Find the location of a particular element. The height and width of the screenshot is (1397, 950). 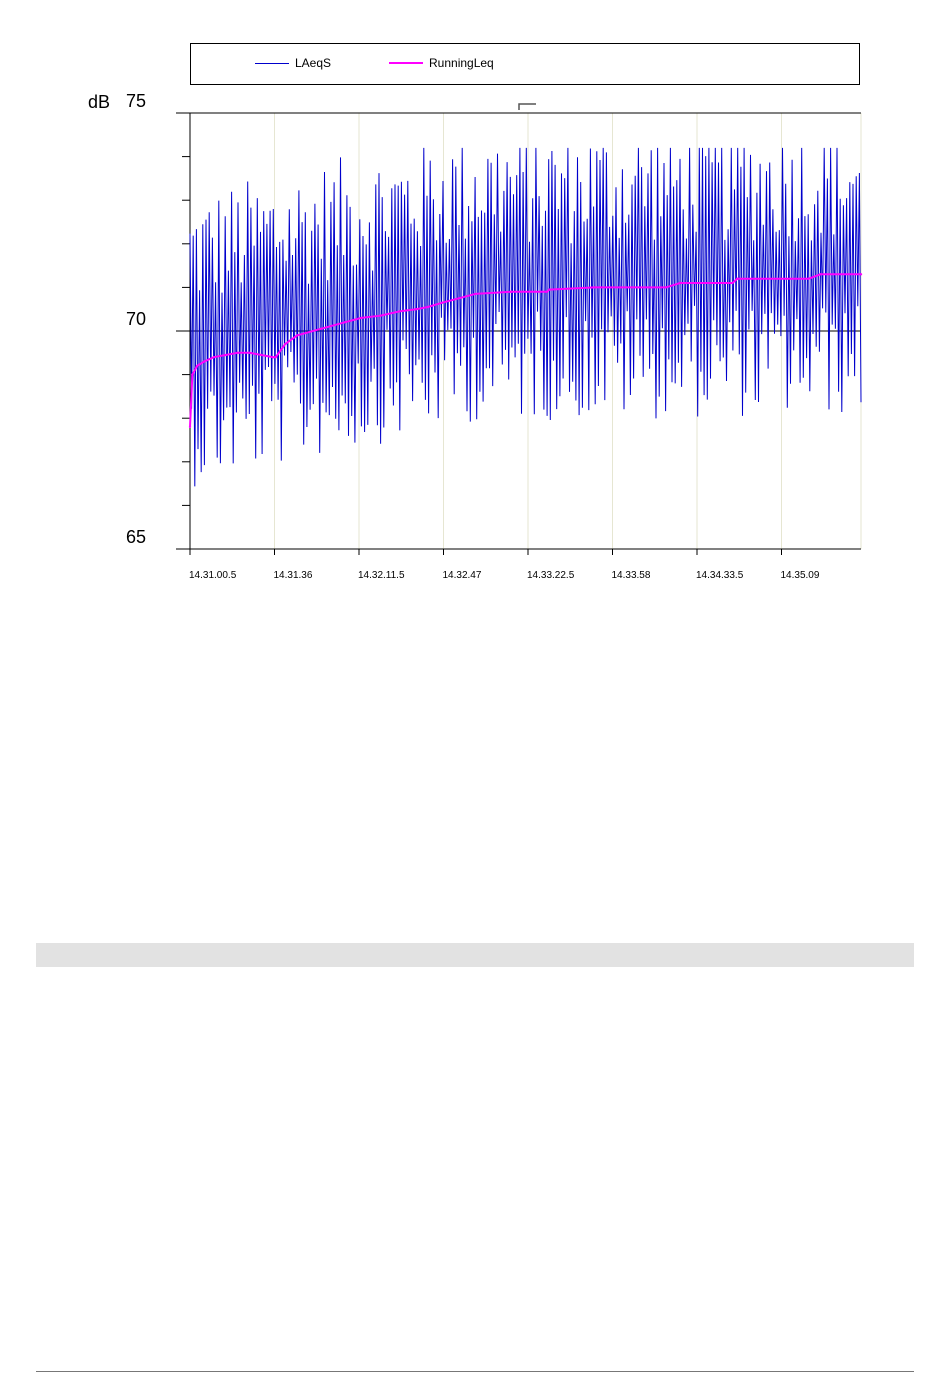

x-tick-label: 14.31.36 is located at coordinates (293, 575).